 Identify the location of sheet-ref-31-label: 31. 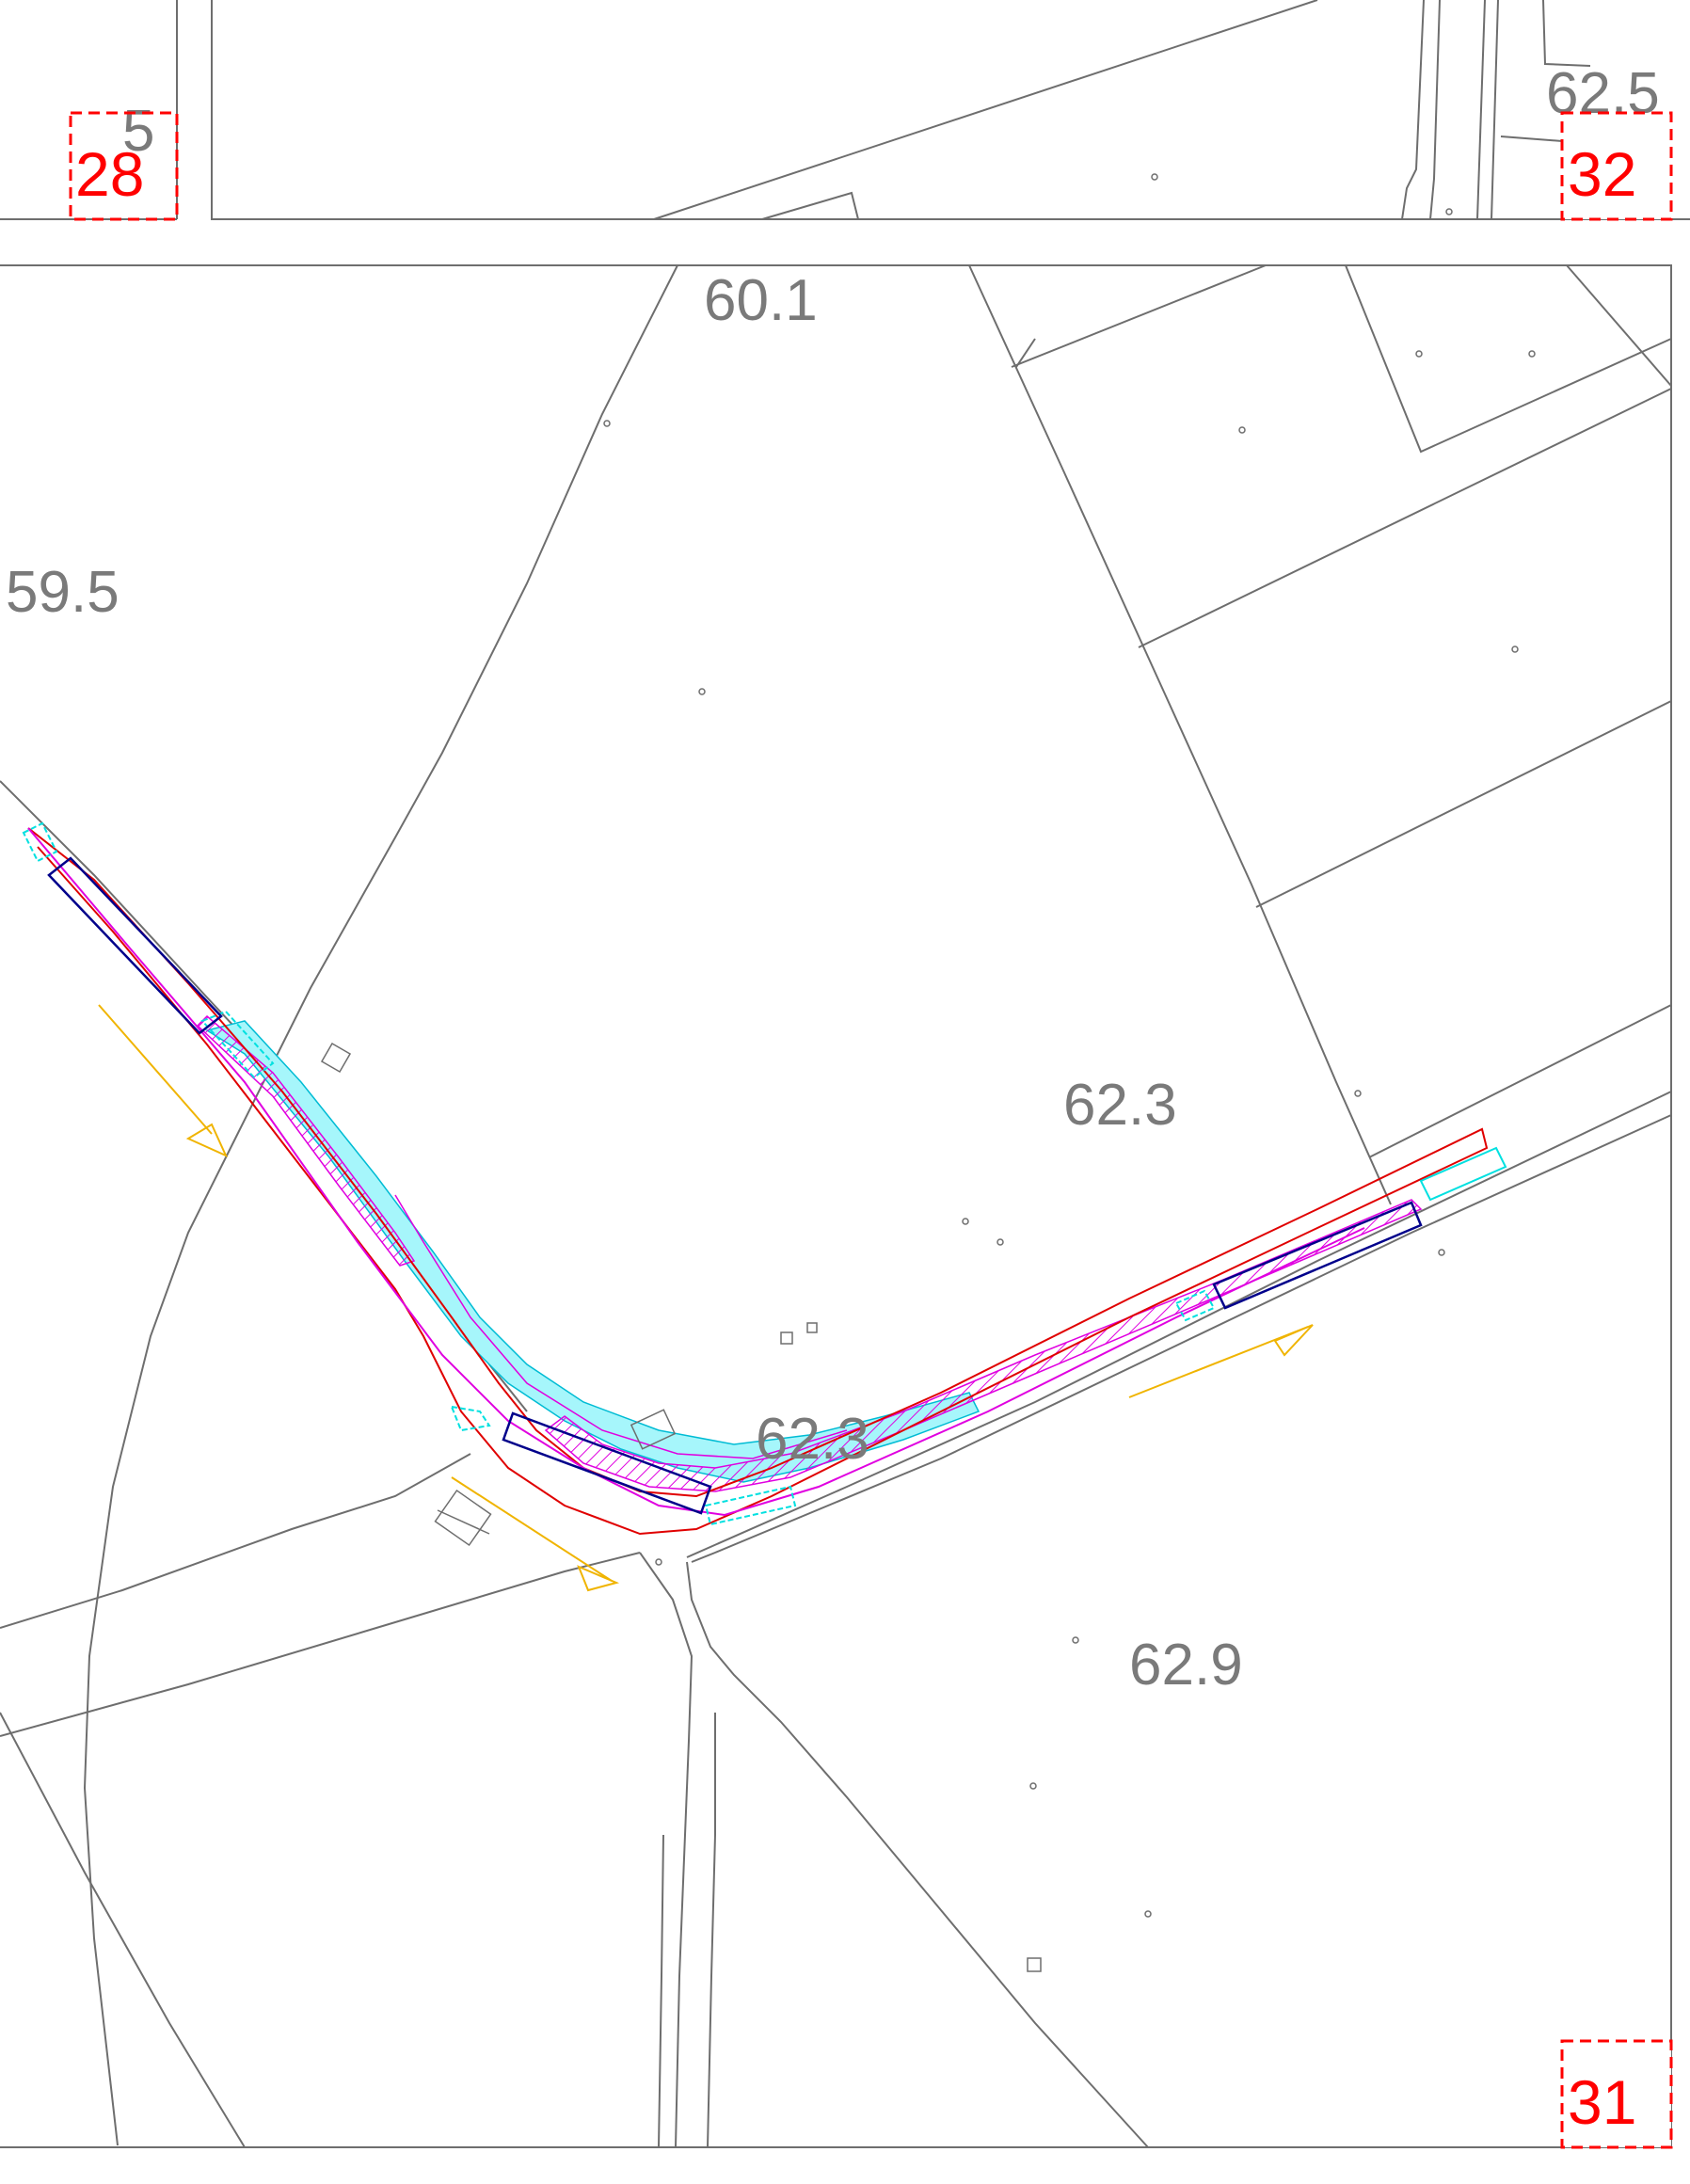
(1602, 2102).